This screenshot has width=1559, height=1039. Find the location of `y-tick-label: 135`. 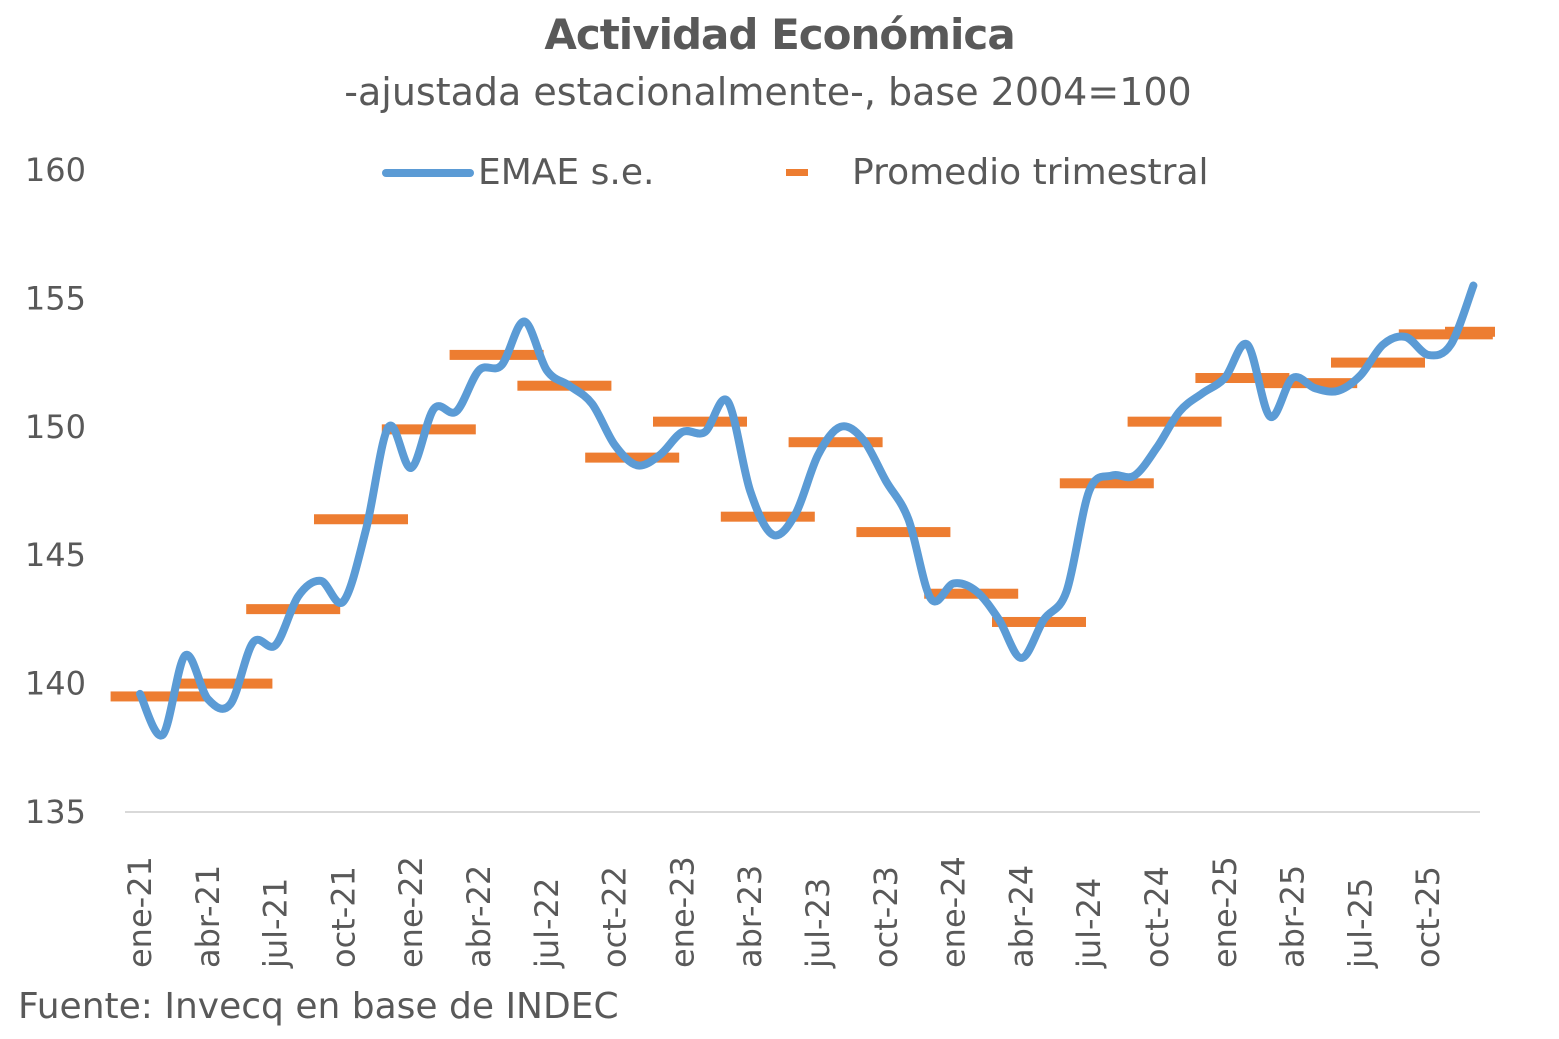

y-tick-label: 135 is located at coordinates (55, 812).